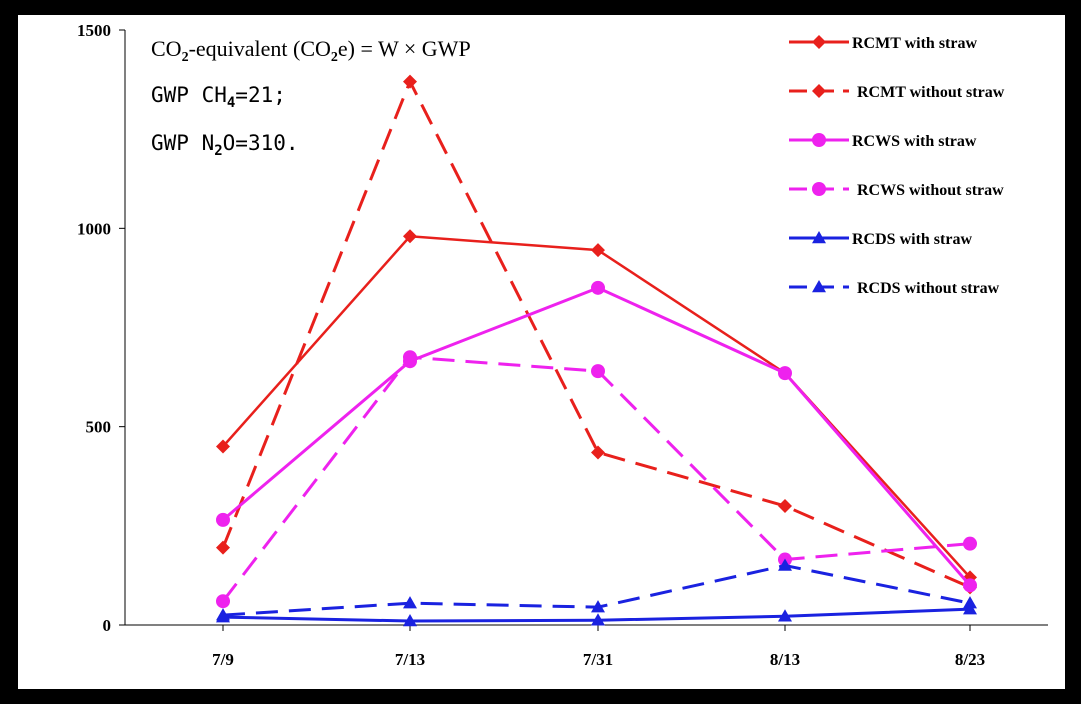  I want to click on annotation-line-2: GWP CH4=21;, so click(218, 97).